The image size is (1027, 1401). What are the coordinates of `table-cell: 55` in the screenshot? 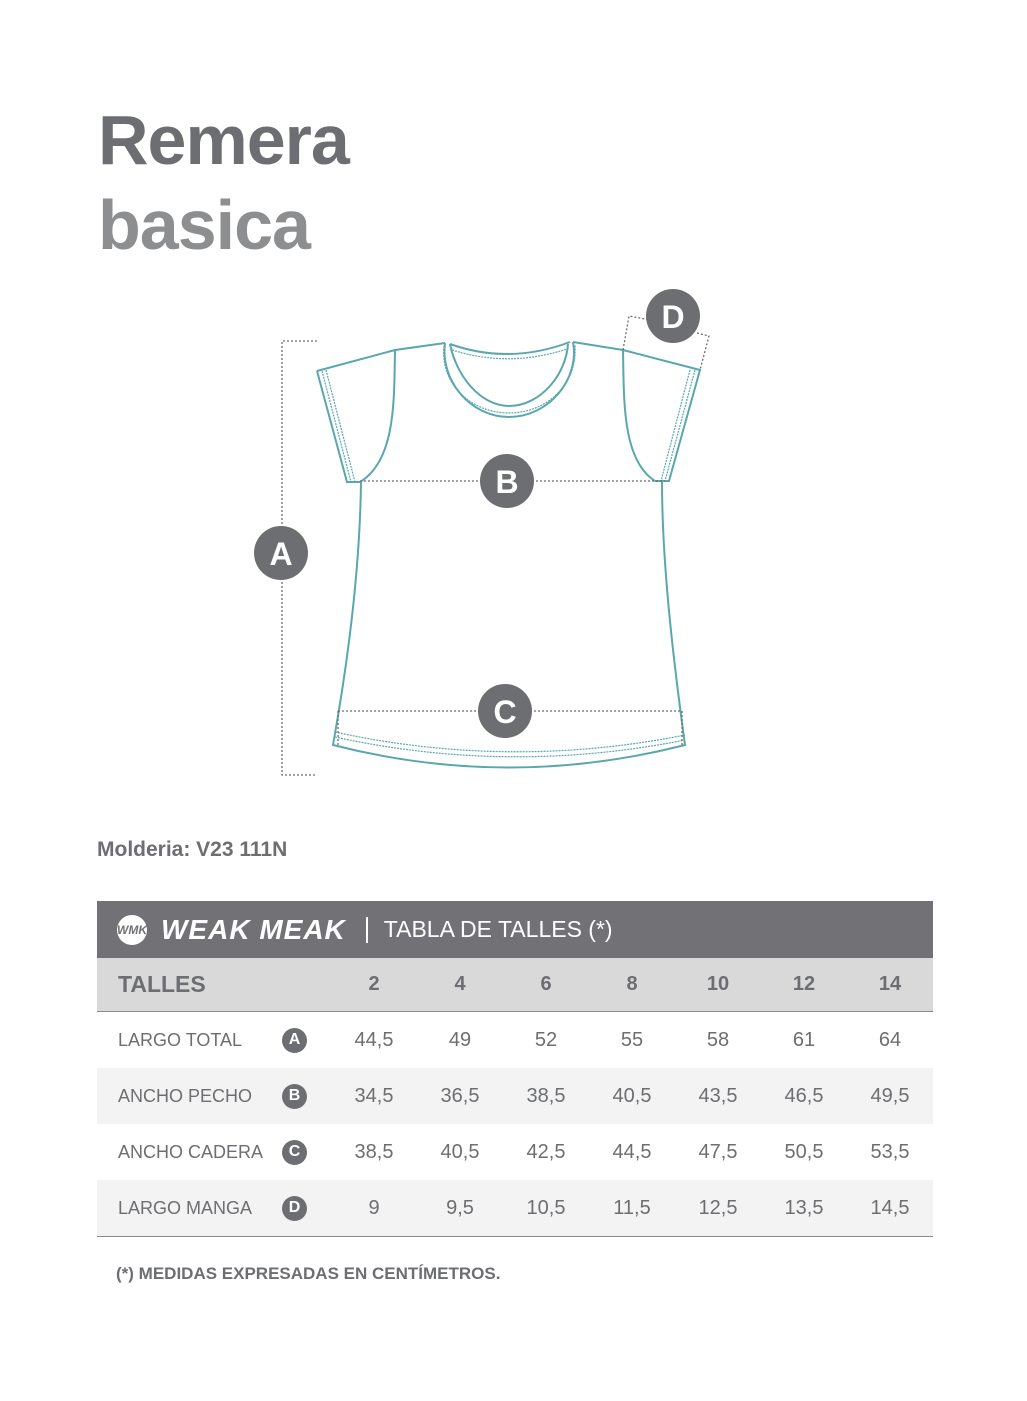 It's located at (632, 1039).